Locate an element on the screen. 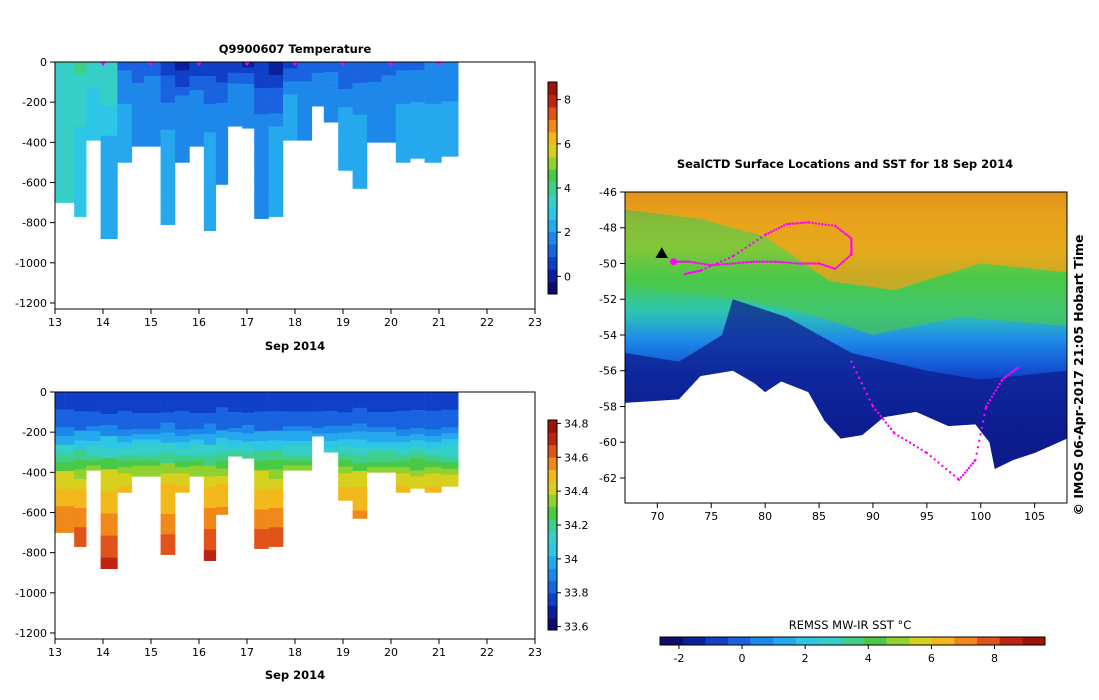 Image resolution: width=1099 pixels, height=700 pixels. profile-markers is located at coordinates (271, 64).